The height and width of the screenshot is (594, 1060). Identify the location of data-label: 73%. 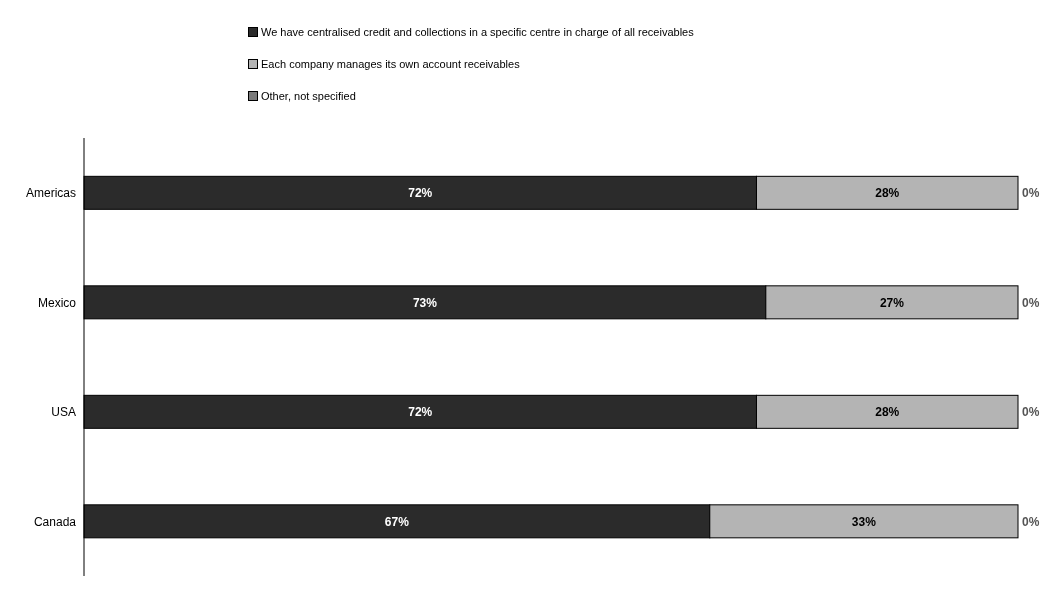
(425, 302).